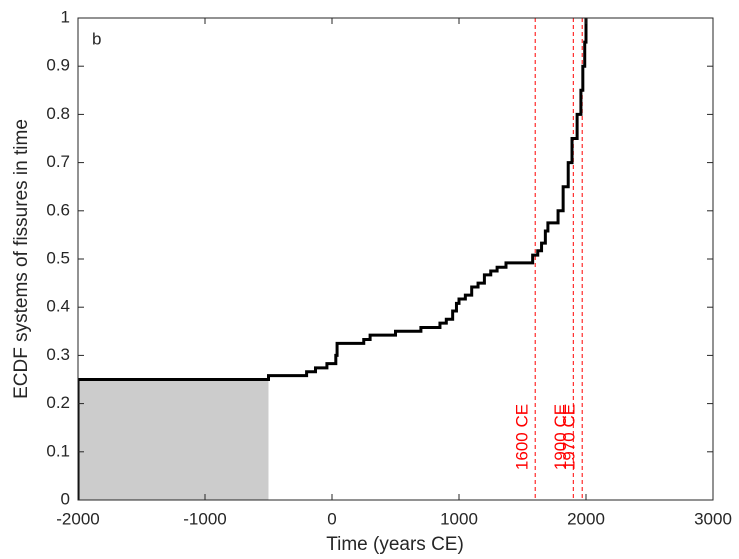  I want to click on y-tick-label: 0.3, so click(58, 354).